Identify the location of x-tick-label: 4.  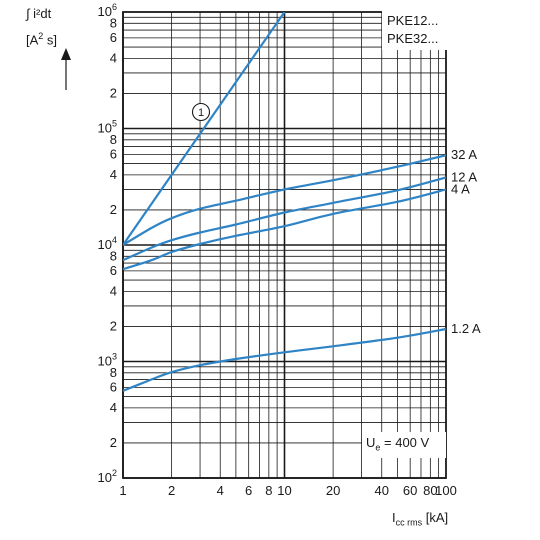
(220, 490).